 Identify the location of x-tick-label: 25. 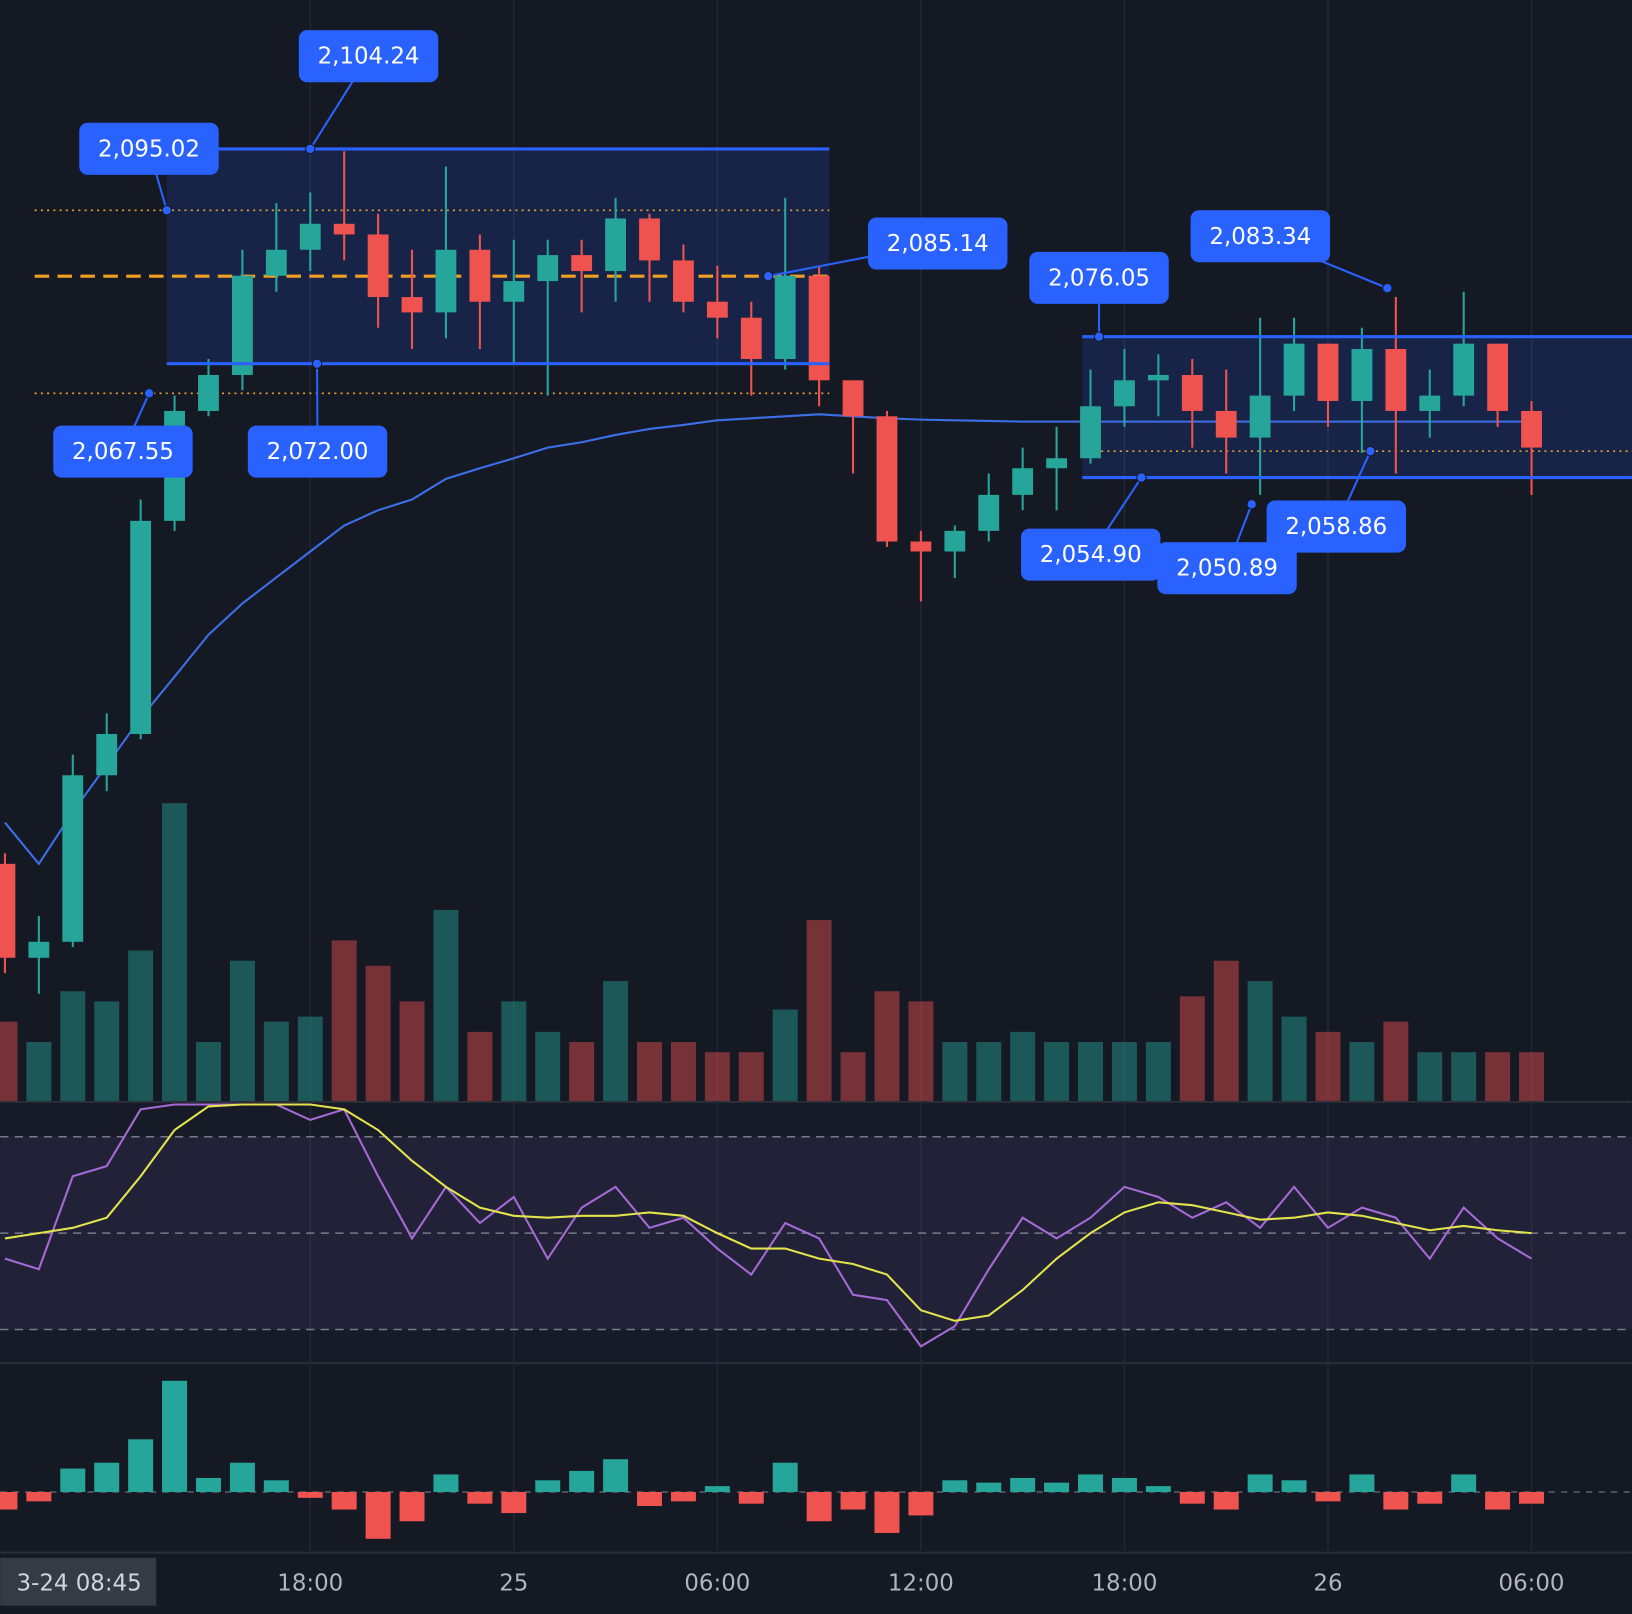
(513, 1583).